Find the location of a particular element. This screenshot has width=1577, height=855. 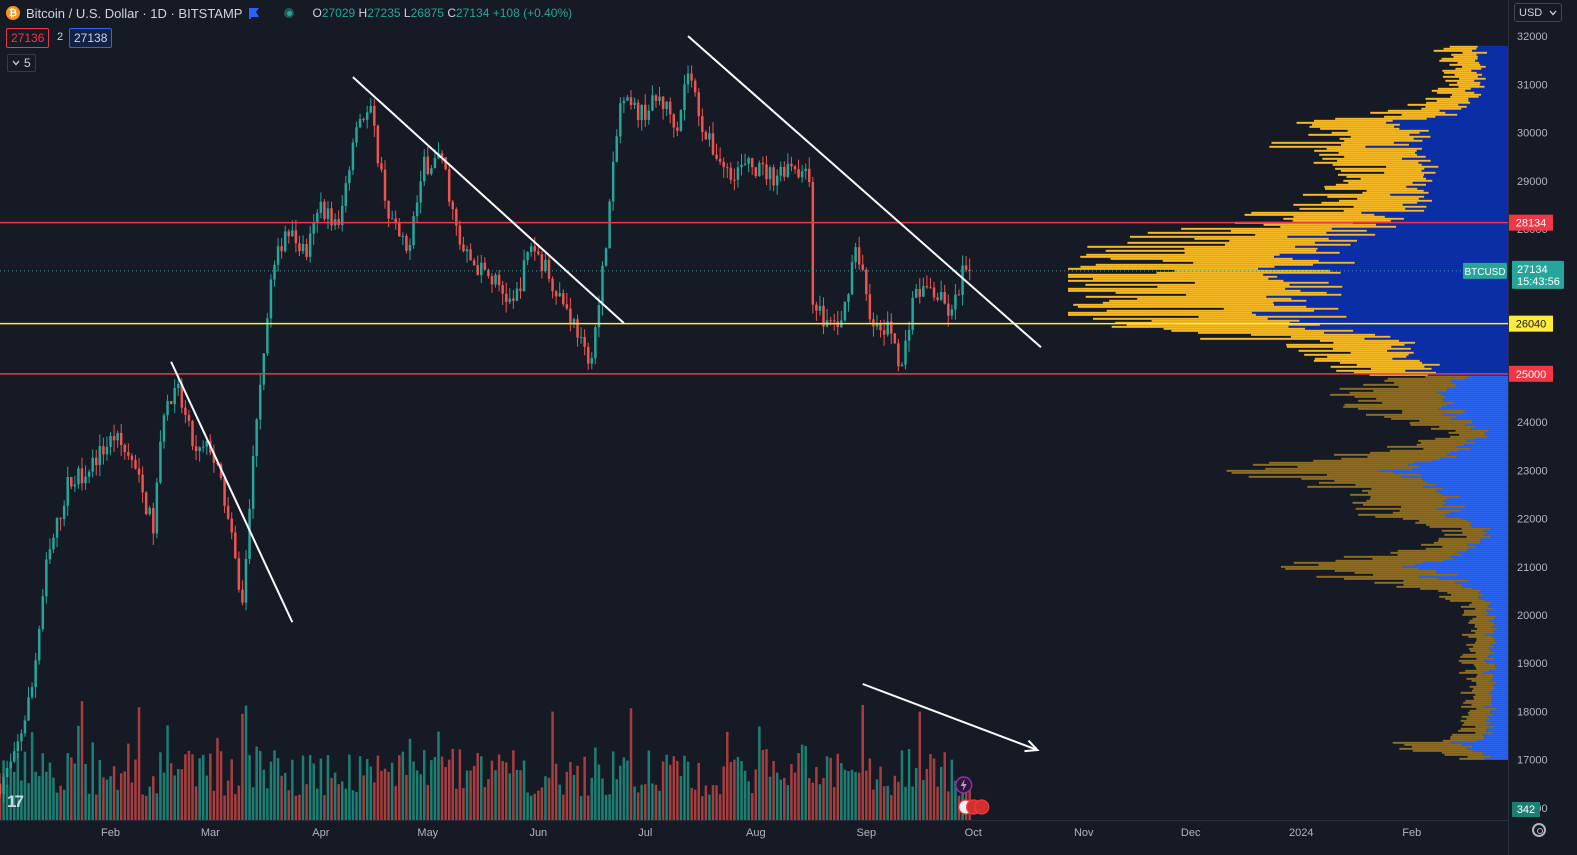

last-price-tag is located at coordinates (1538, 274).